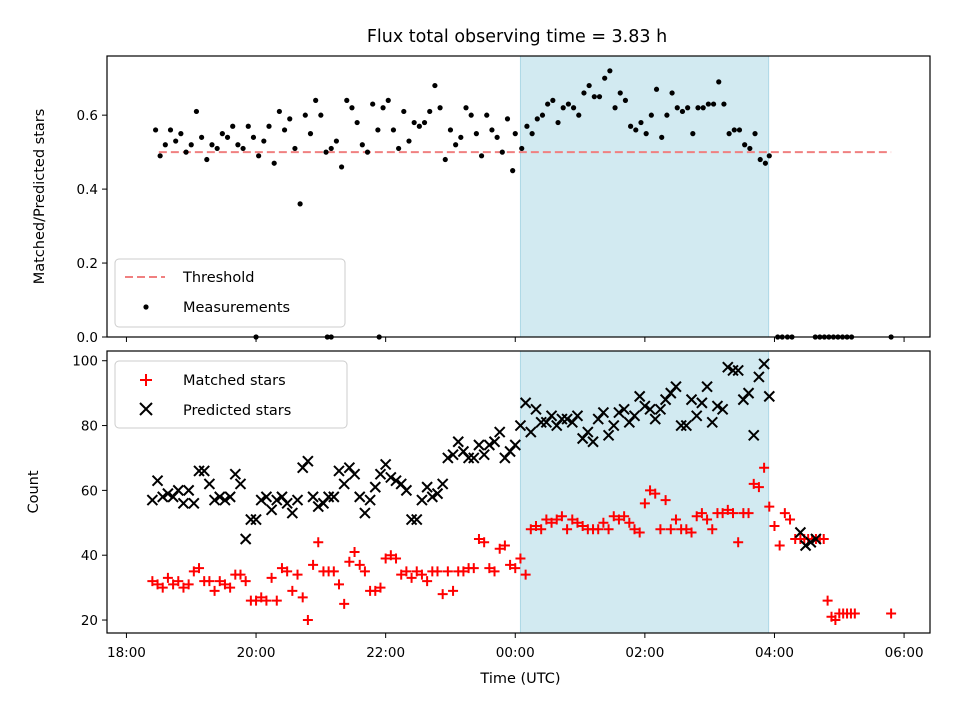 The image size is (960, 720). What do you see at coordinates (517, 37) in the screenshot?
I see `chart-title: Flux total observing time = 3.83 h` at bounding box center [517, 37].